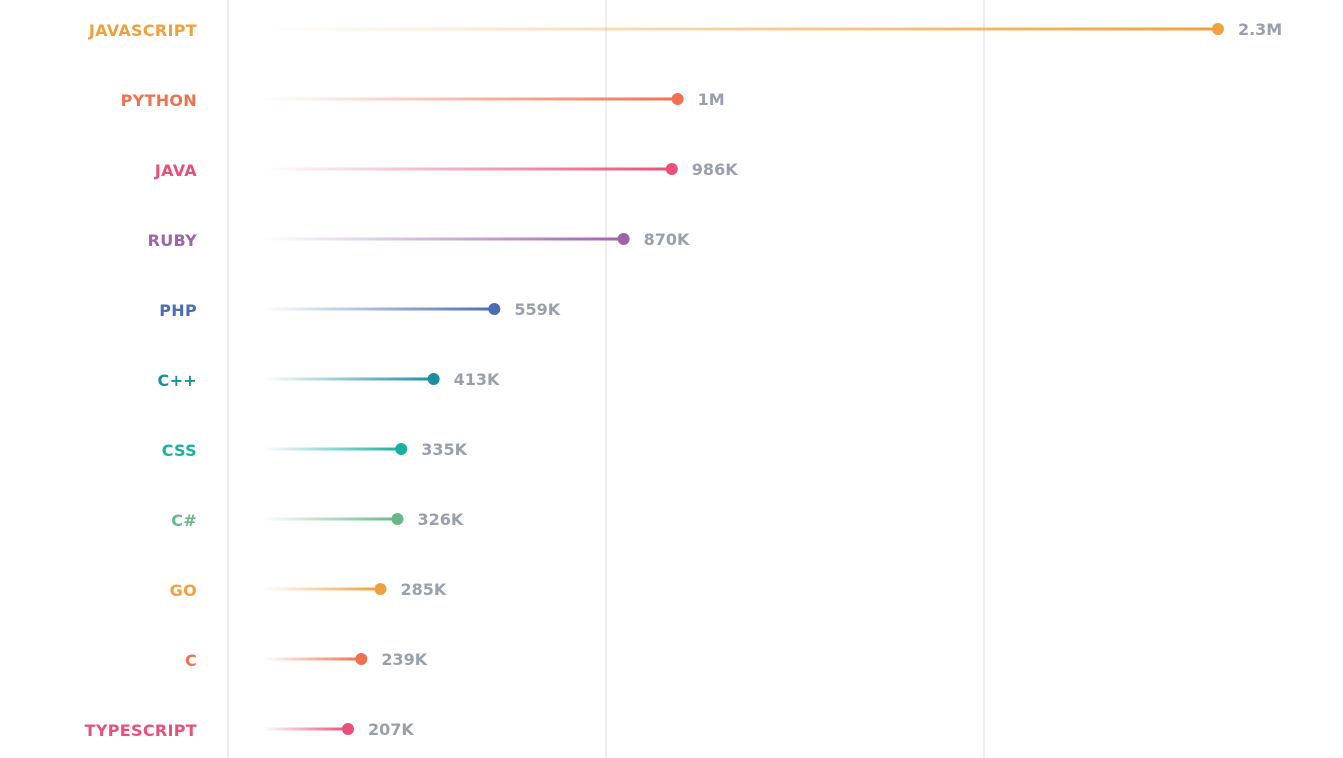 The height and width of the screenshot is (758, 1343). I want to click on value-label: 559K, so click(537, 309).